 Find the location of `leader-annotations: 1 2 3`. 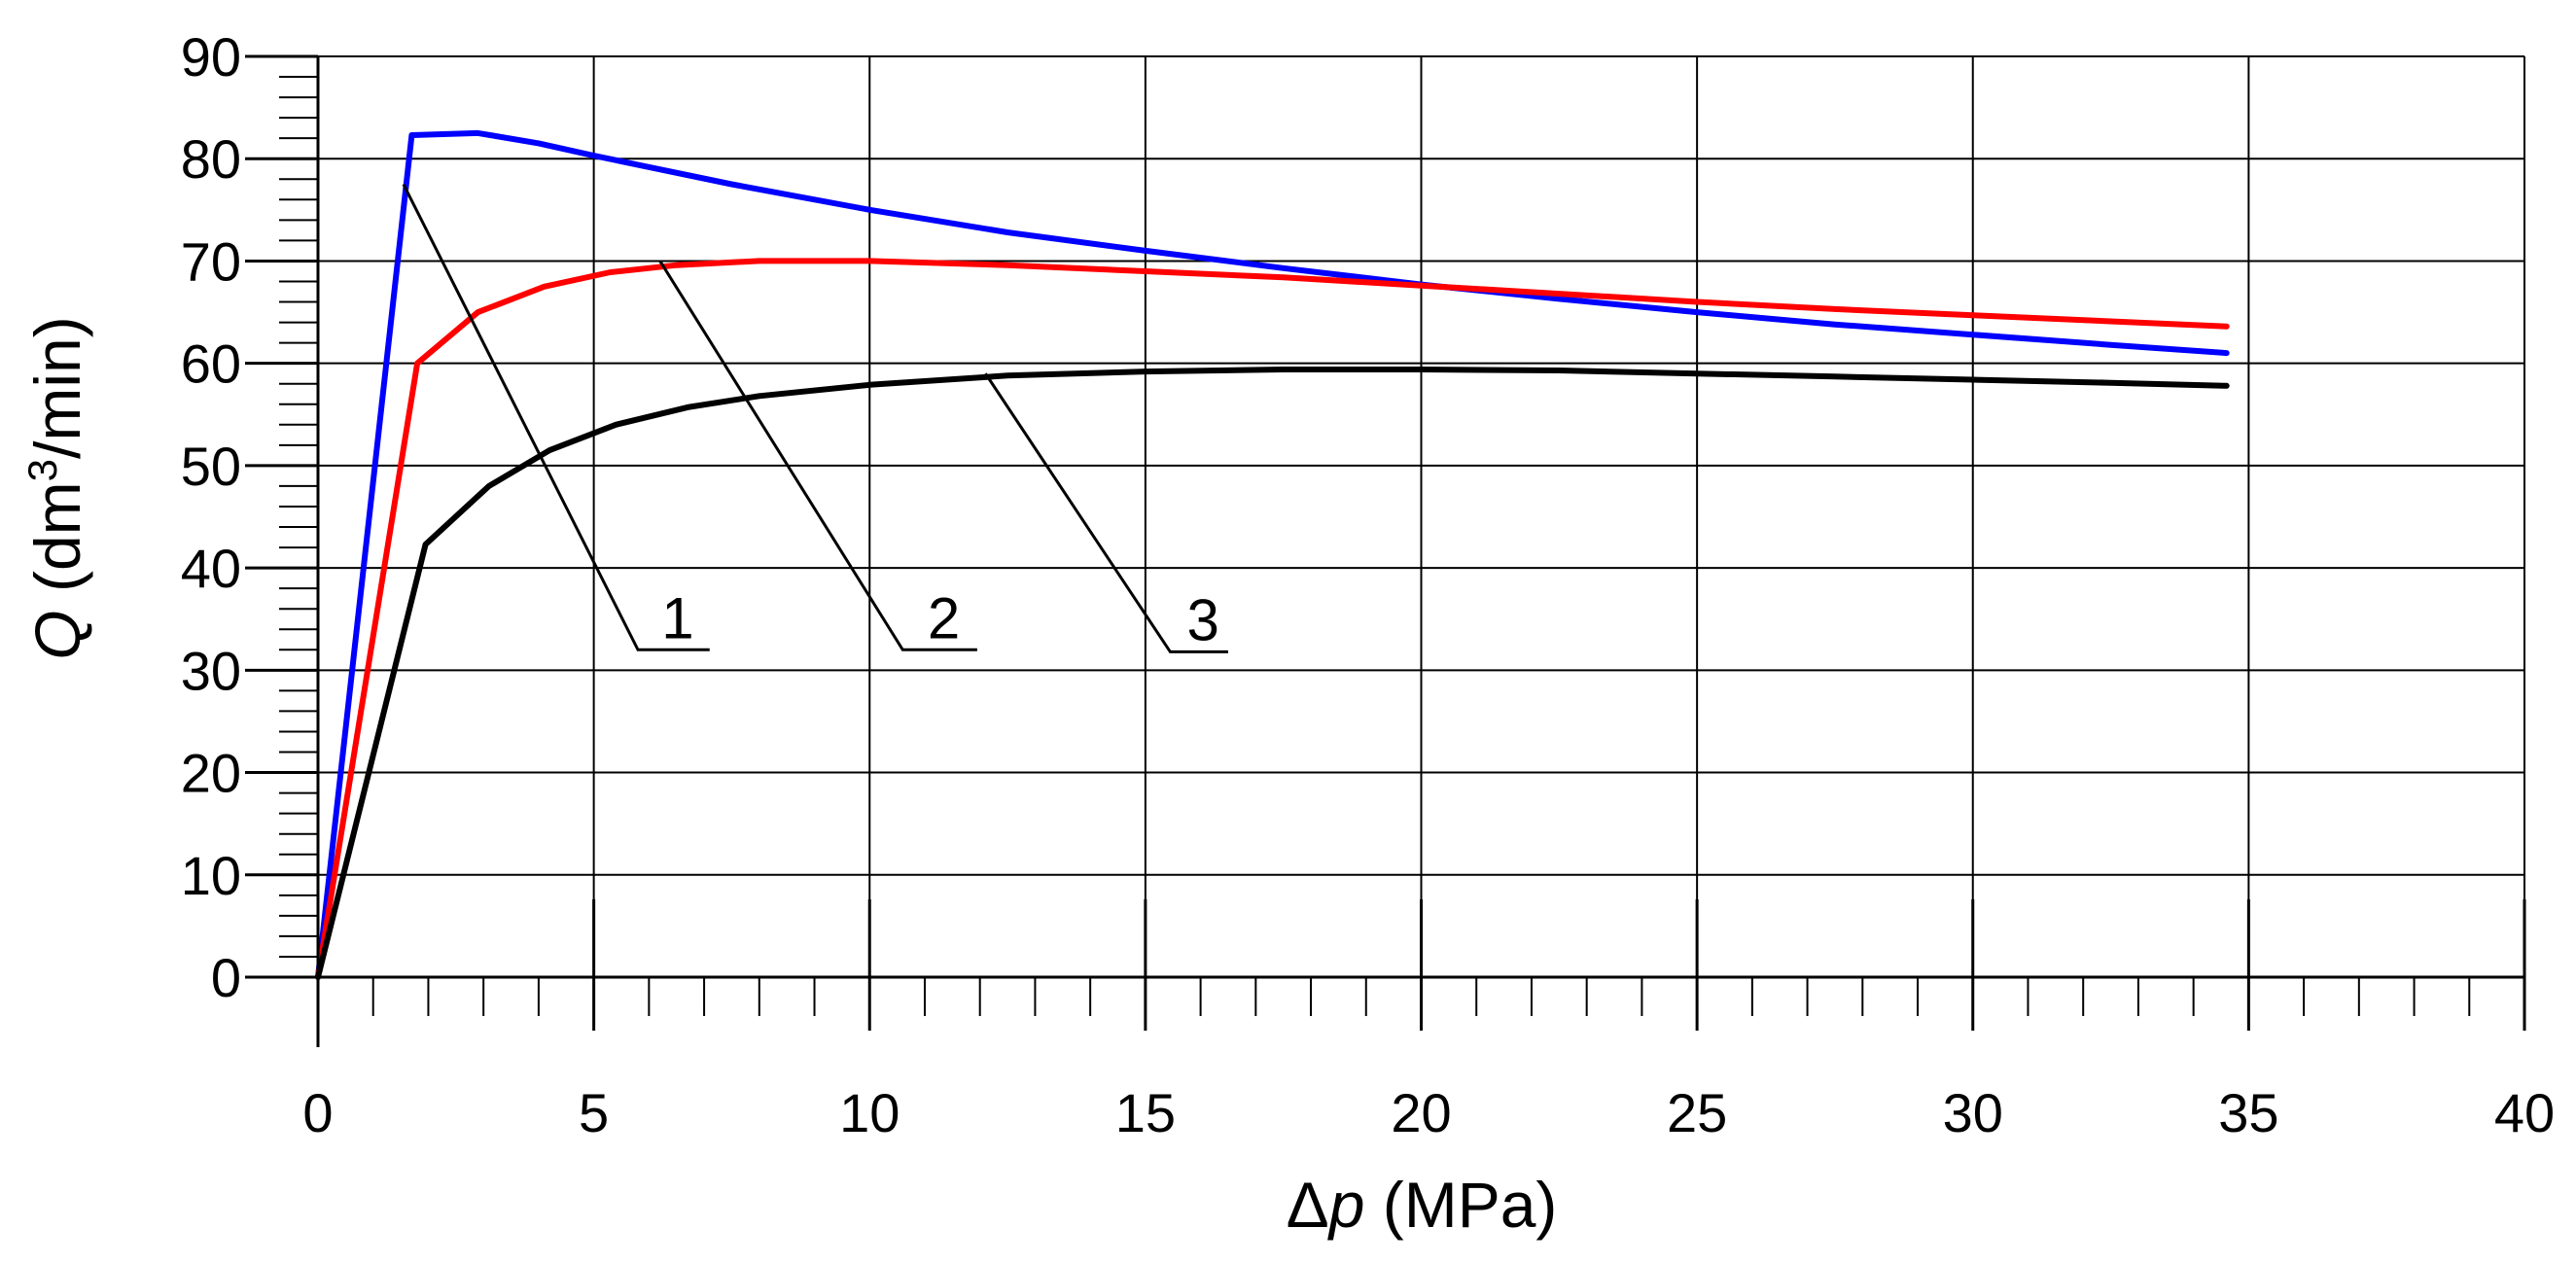

leader-annotations: 1 2 3 is located at coordinates (815, 418).